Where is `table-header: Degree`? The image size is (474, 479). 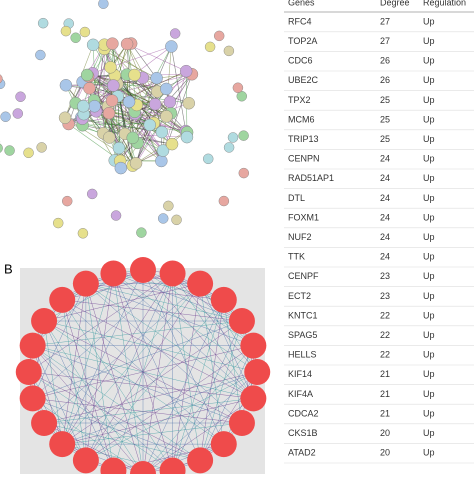 table-header: Degree is located at coordinates (395, 3).